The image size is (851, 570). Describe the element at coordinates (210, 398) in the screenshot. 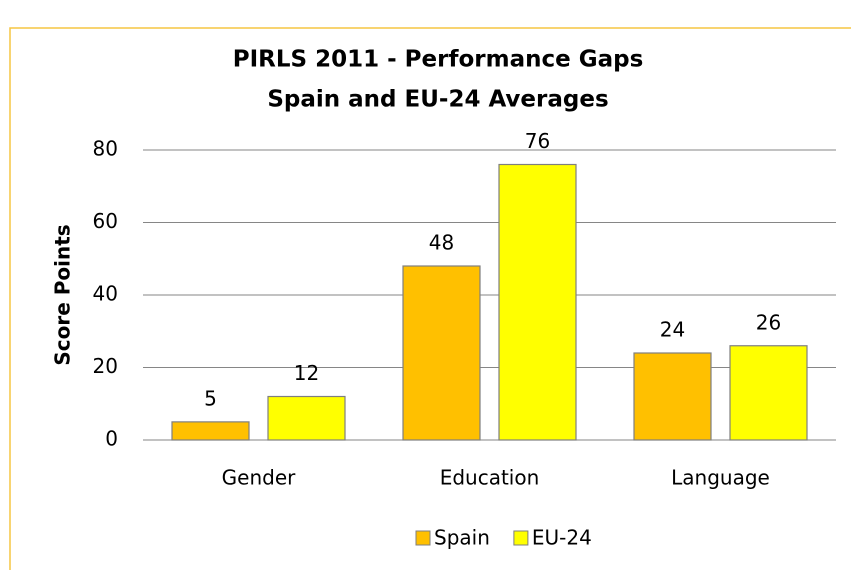

I see `data-label: 5` at that location.